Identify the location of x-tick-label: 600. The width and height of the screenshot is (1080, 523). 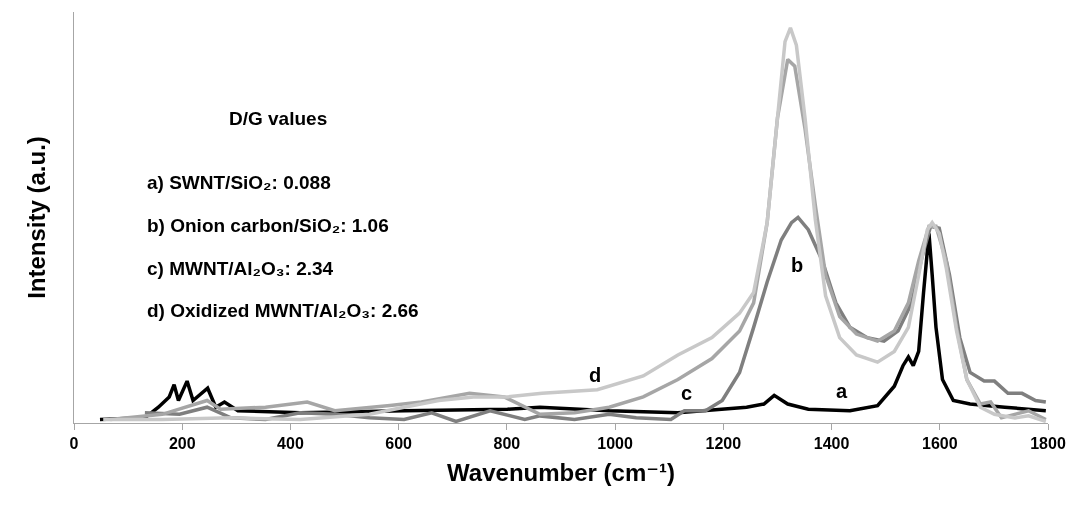
(399, 444).